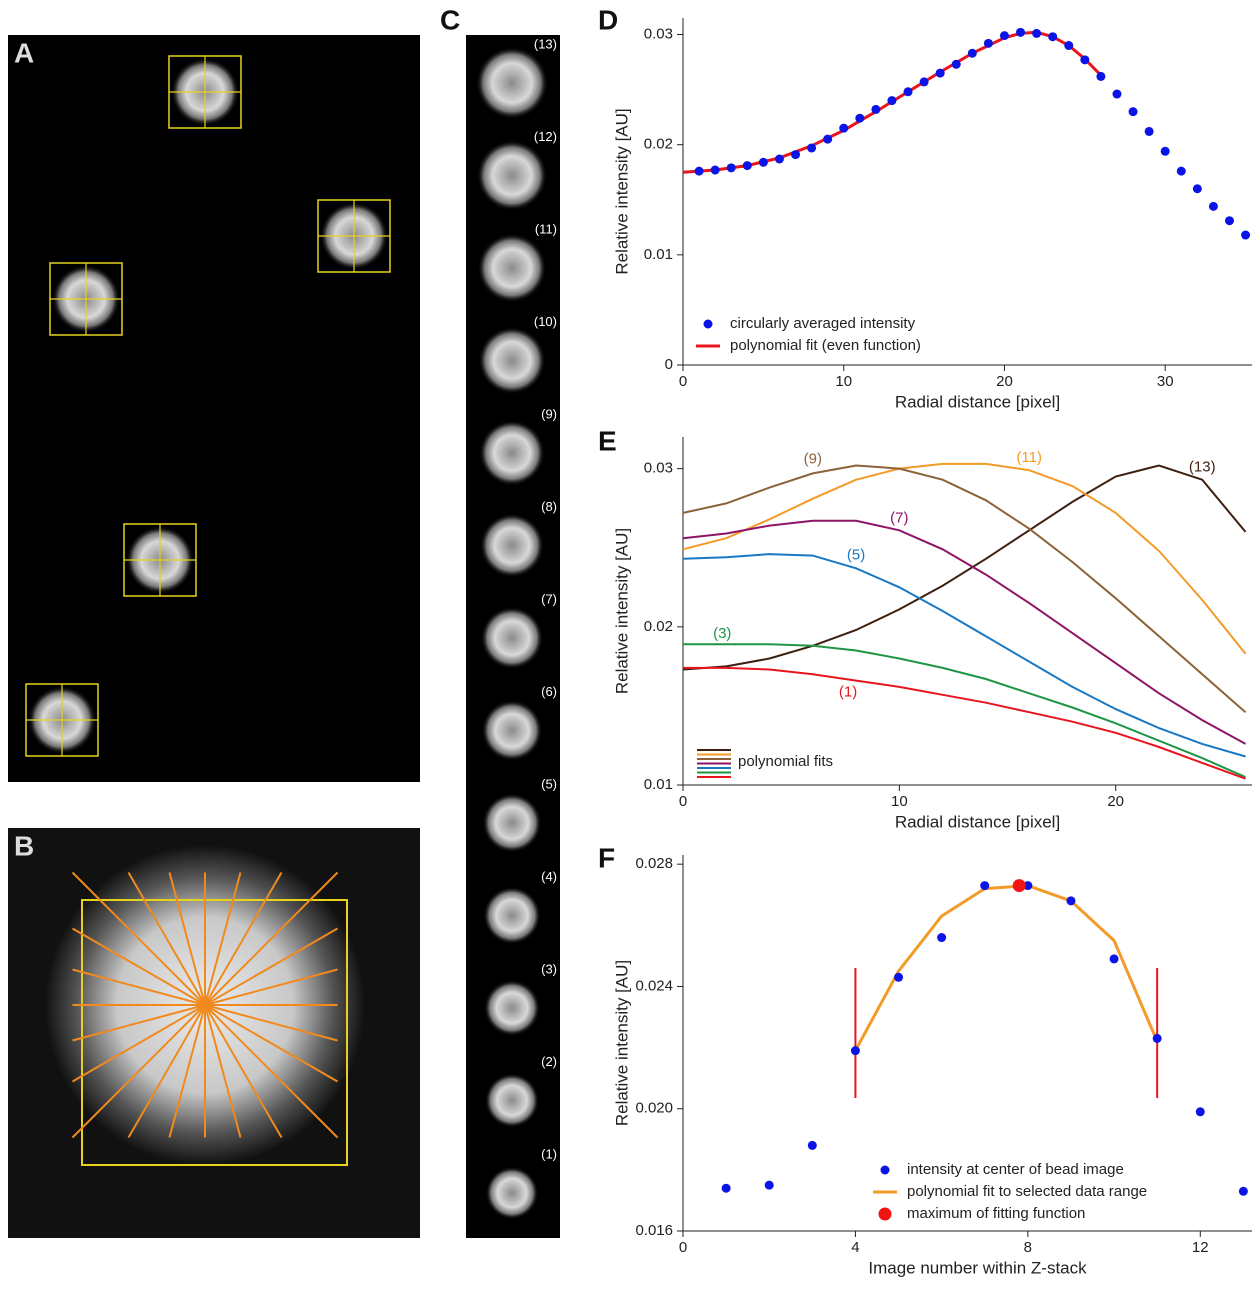 The image size is (1260, 1290). Describe the element at coordinates (545, 136) in the screenshot. I see `image-label: (12)` at that location.